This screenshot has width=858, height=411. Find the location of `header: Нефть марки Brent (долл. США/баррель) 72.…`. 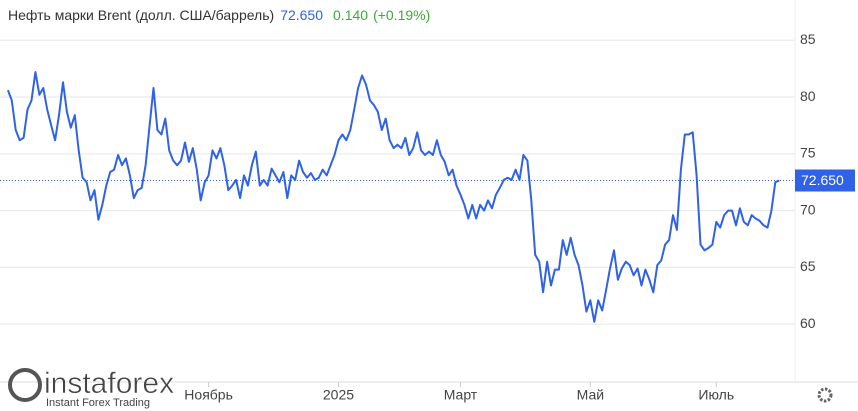

header: Нефть марки Brent (долл. США/баррель) 72.… is located at coordinates (219, 15).